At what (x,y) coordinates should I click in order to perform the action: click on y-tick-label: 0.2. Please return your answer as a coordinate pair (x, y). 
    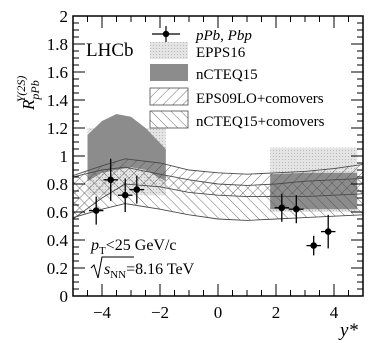
    Looking at the image, I should click on (57, 268).